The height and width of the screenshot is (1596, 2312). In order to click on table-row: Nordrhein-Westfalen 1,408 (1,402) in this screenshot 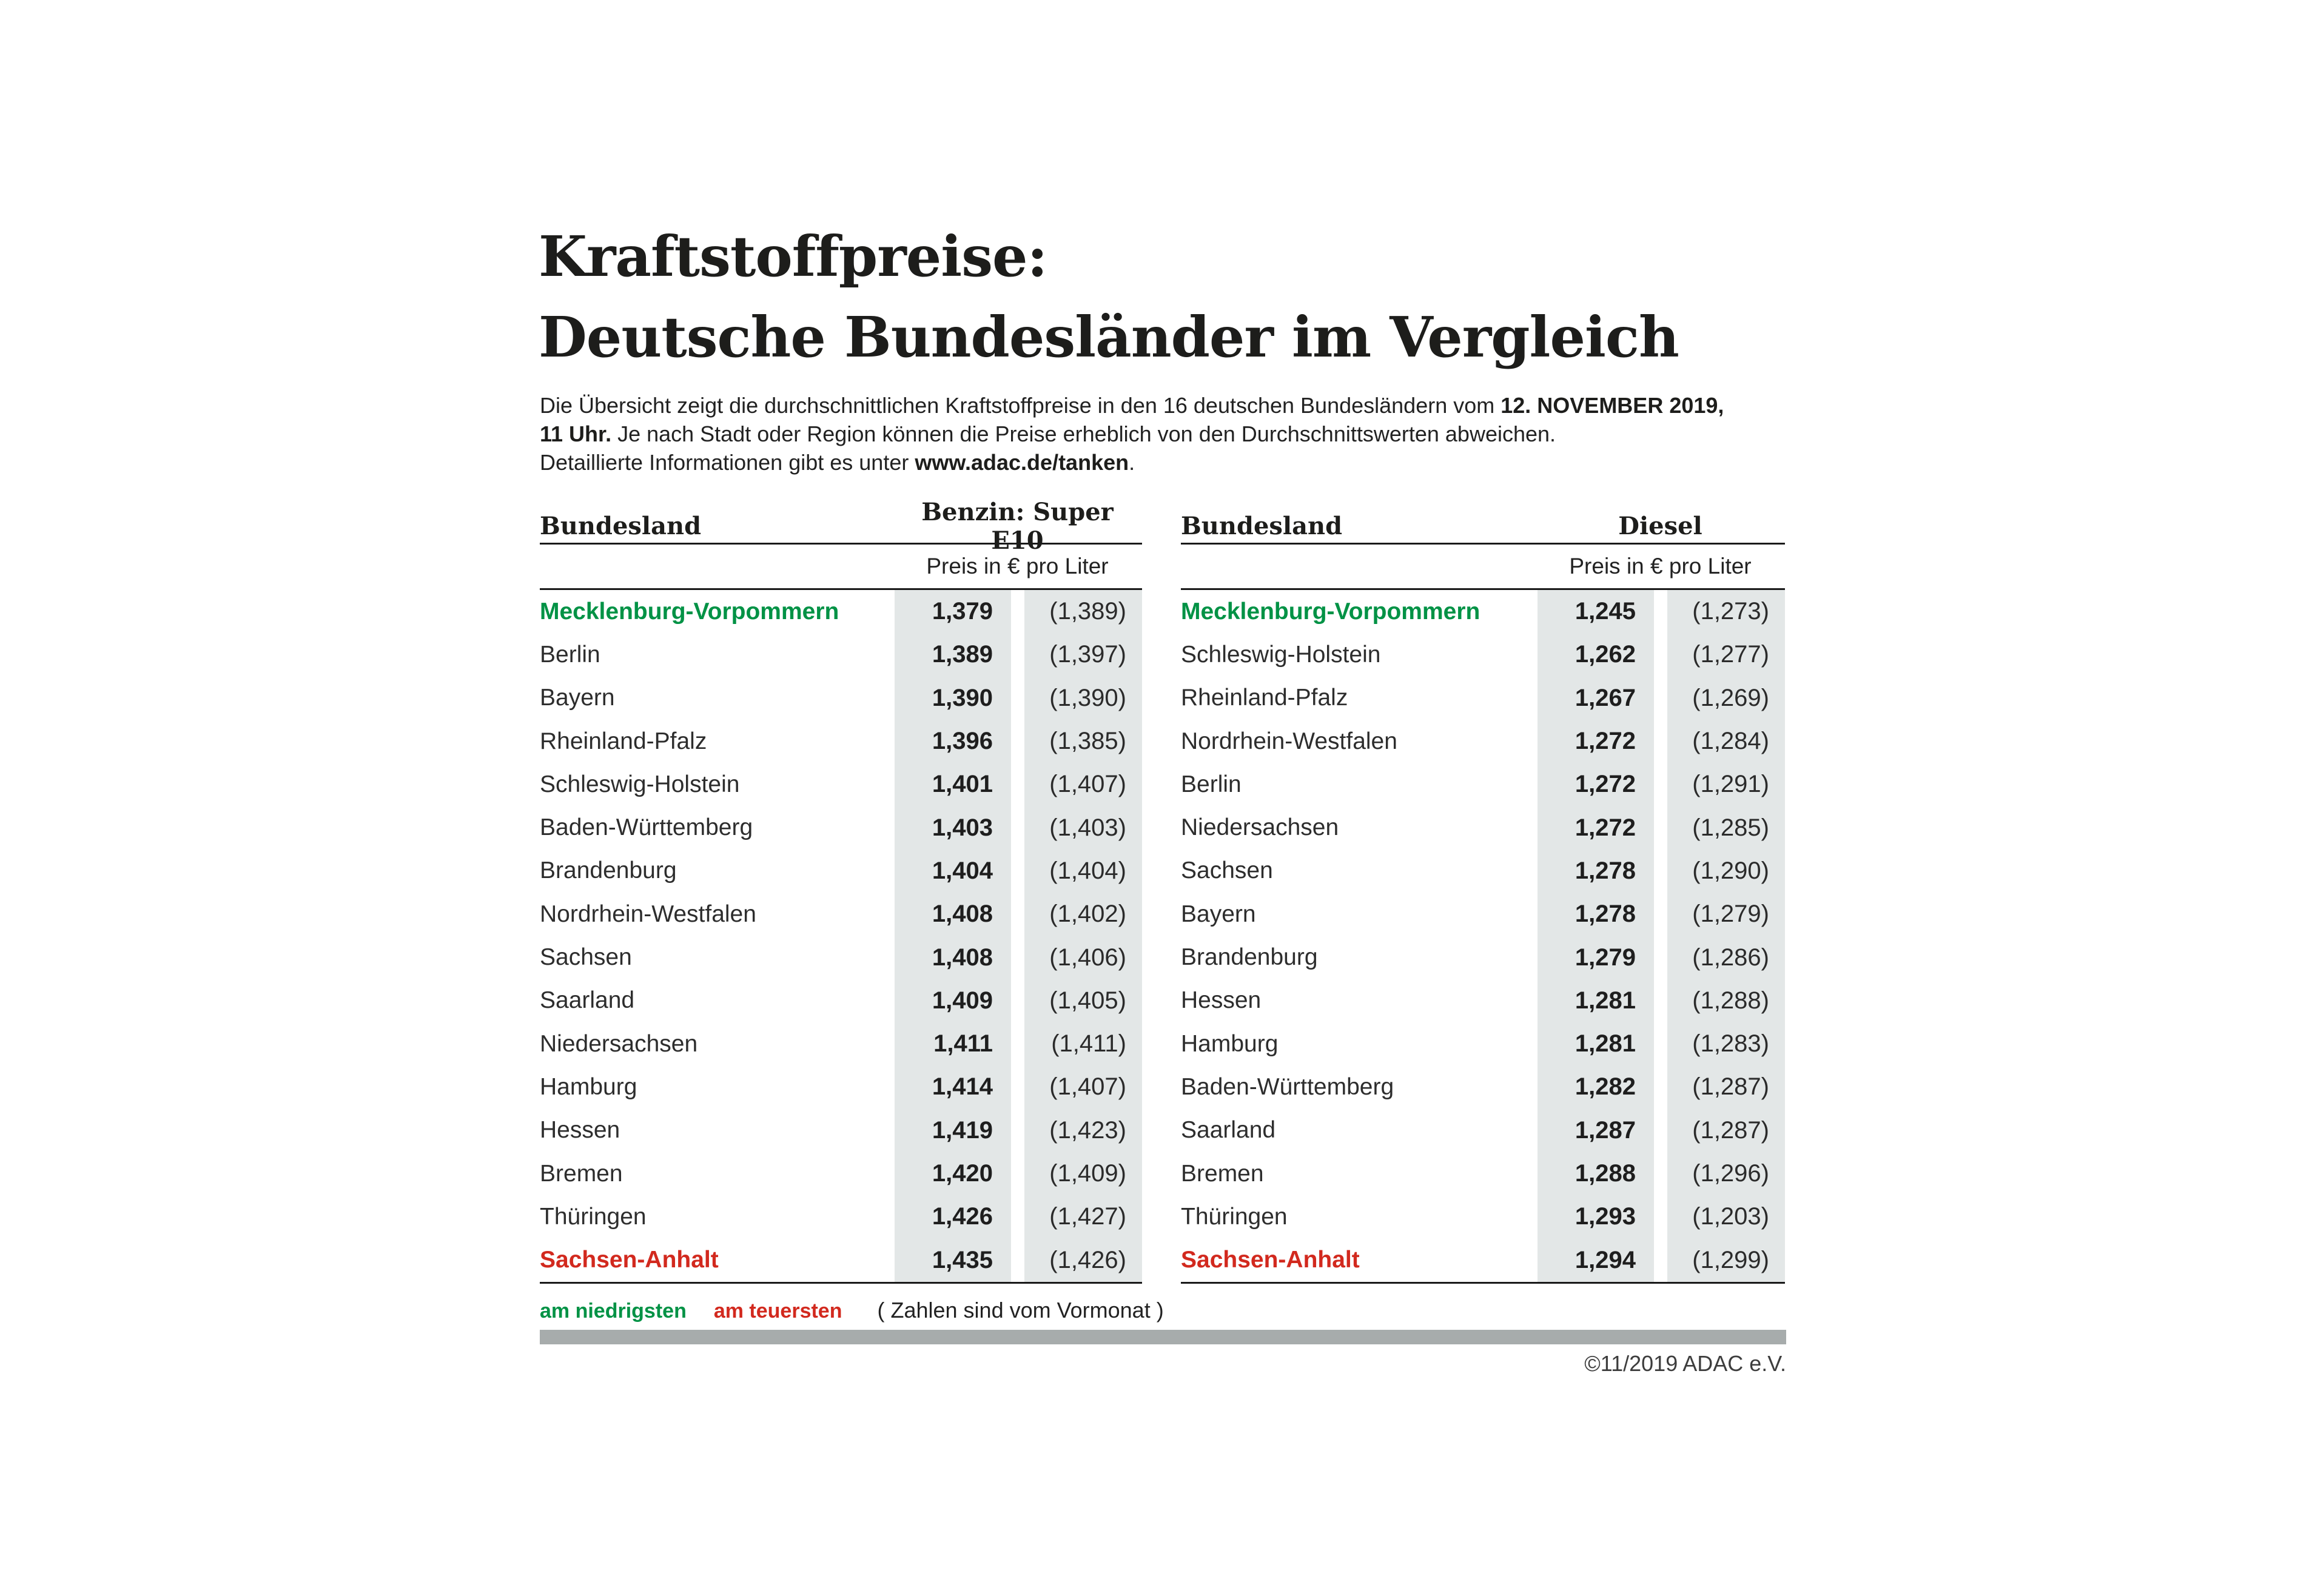, I will do `click(841, 915)`.